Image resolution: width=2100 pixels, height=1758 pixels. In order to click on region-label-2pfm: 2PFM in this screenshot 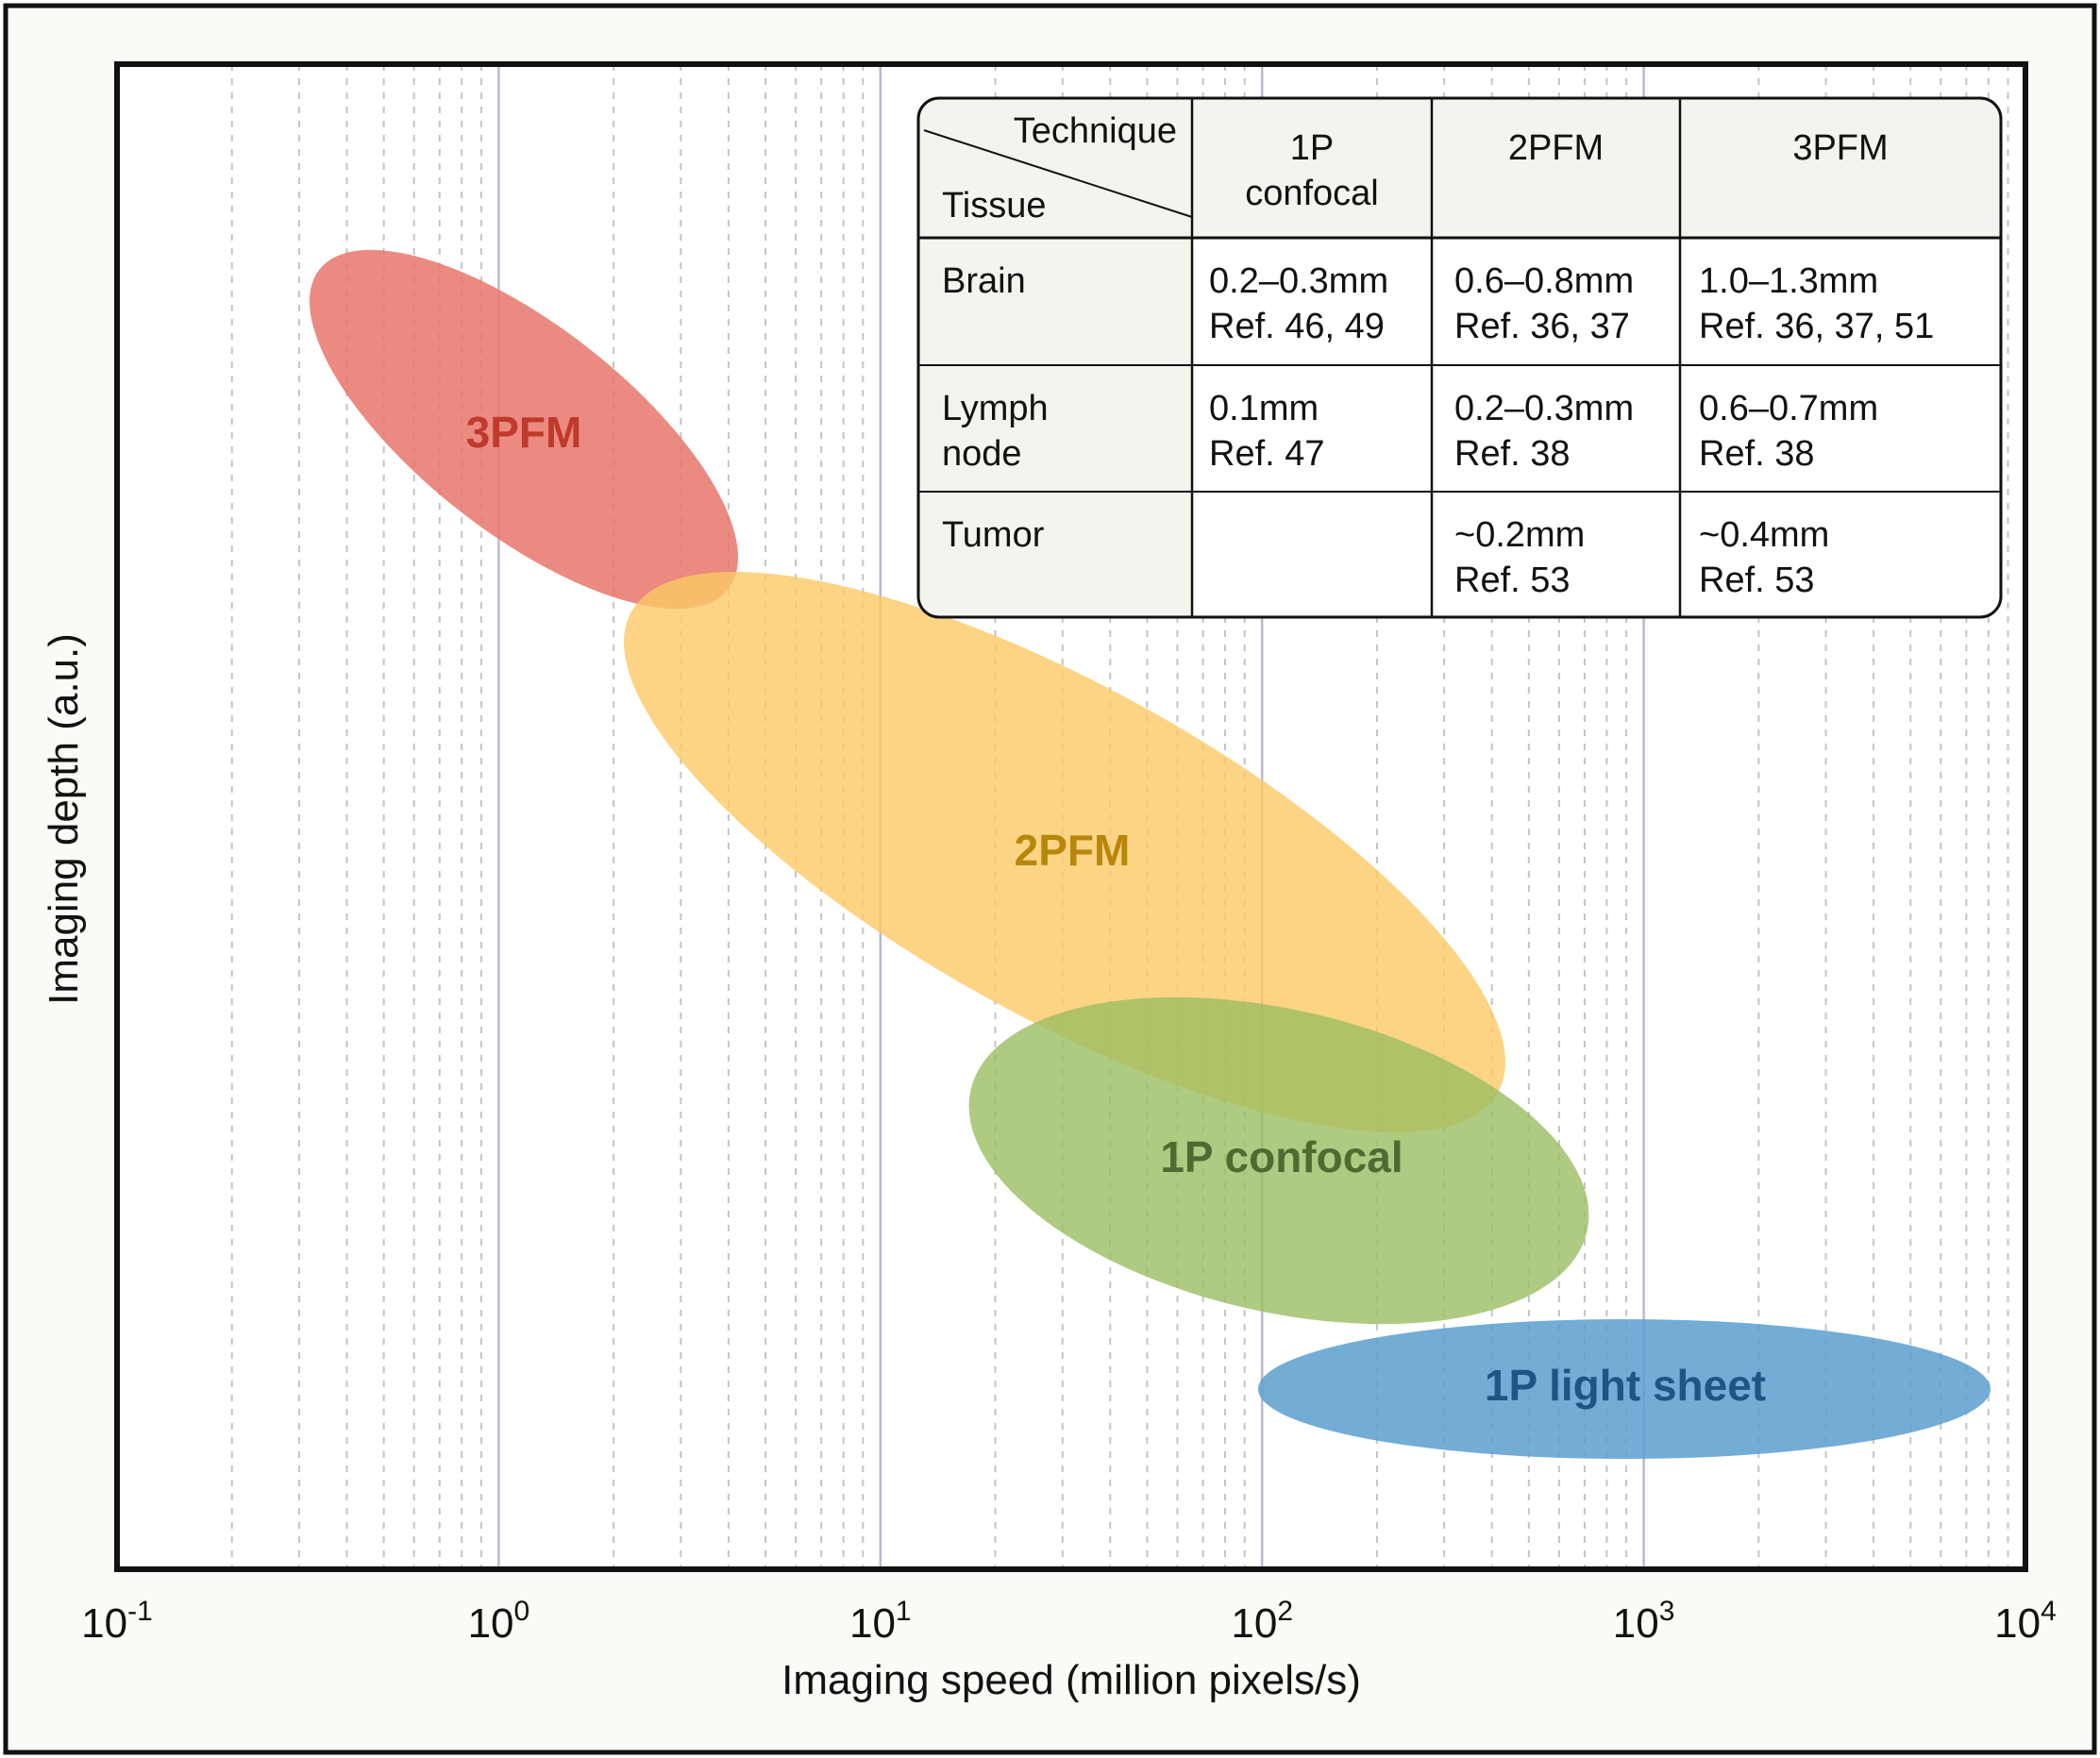, I will do `click(1073, 850)`.